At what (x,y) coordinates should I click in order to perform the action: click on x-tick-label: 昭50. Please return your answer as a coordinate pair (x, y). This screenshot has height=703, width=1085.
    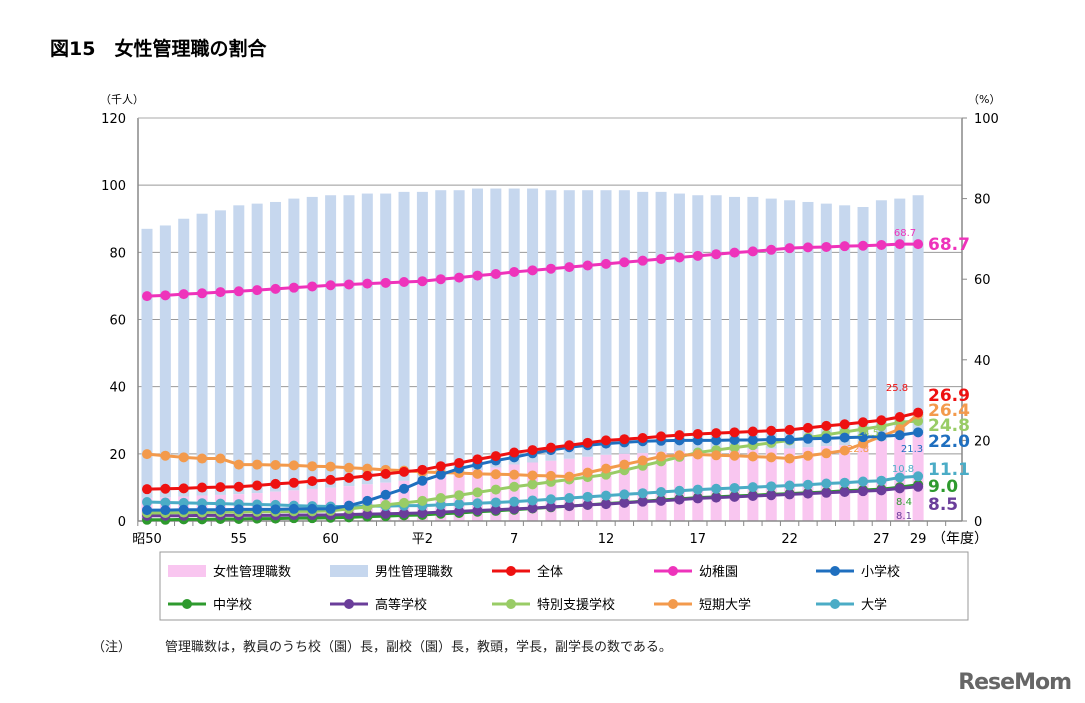
    Looking at the image, I should click on (147, 539).